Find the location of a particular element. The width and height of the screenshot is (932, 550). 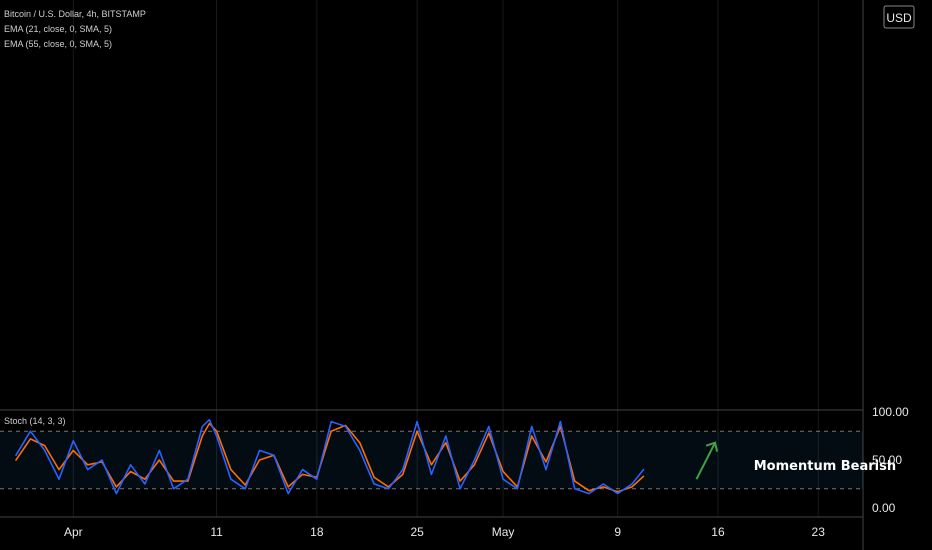

legend-ema55: EMA (55, close, 0, SMA, 5) is located at coordinates (58, 44).